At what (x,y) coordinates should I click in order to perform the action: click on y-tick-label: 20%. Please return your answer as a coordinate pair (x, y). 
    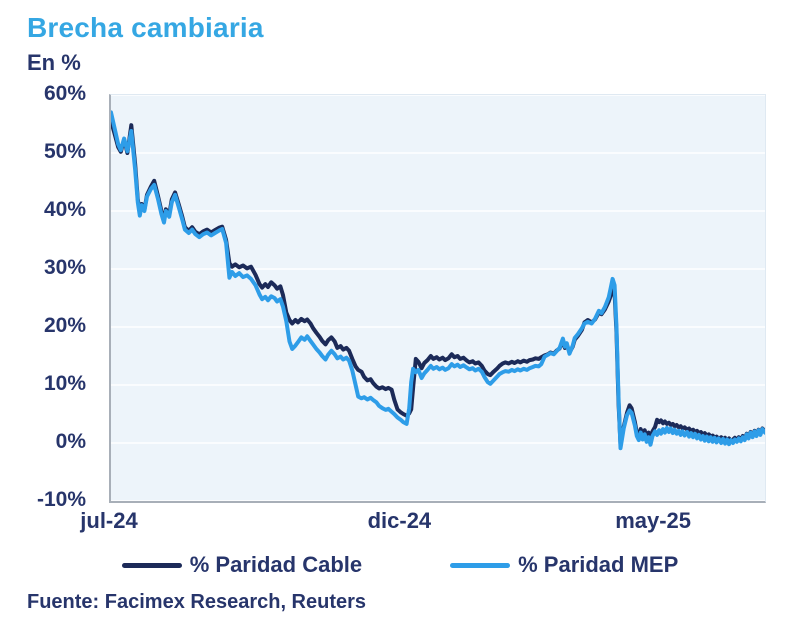
    Looking at the image, I should click on (64, 325).